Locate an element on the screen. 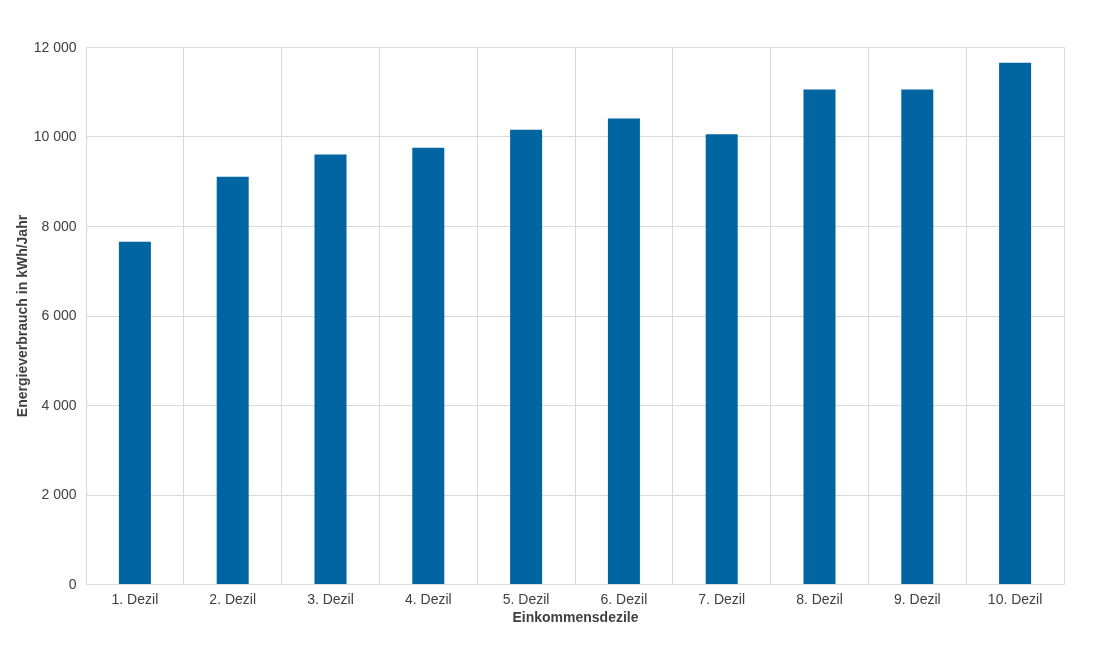 The image size is (1115, 649). y-tick-label: 4 000 is located at coordinates (59, 404).